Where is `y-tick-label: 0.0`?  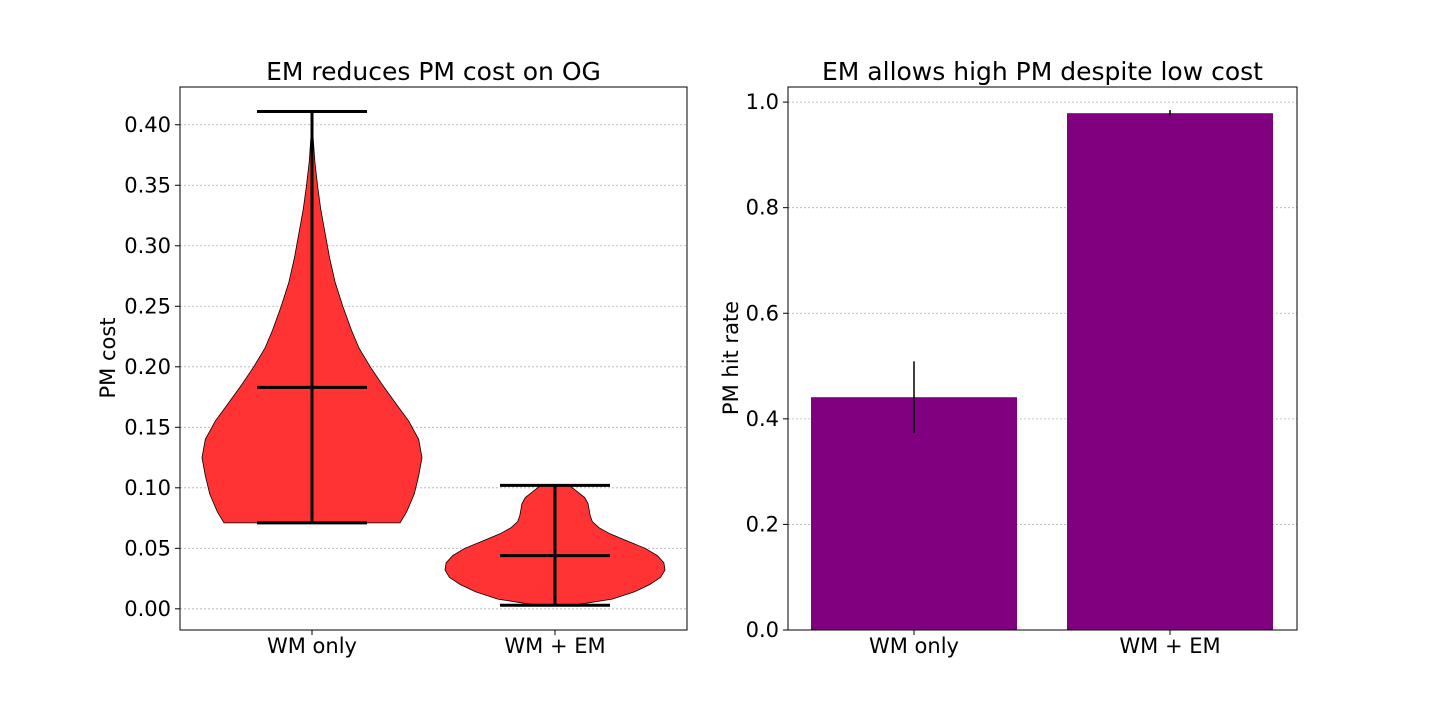
y-tick-label: 0.0 is located at coordinates (762, 630).